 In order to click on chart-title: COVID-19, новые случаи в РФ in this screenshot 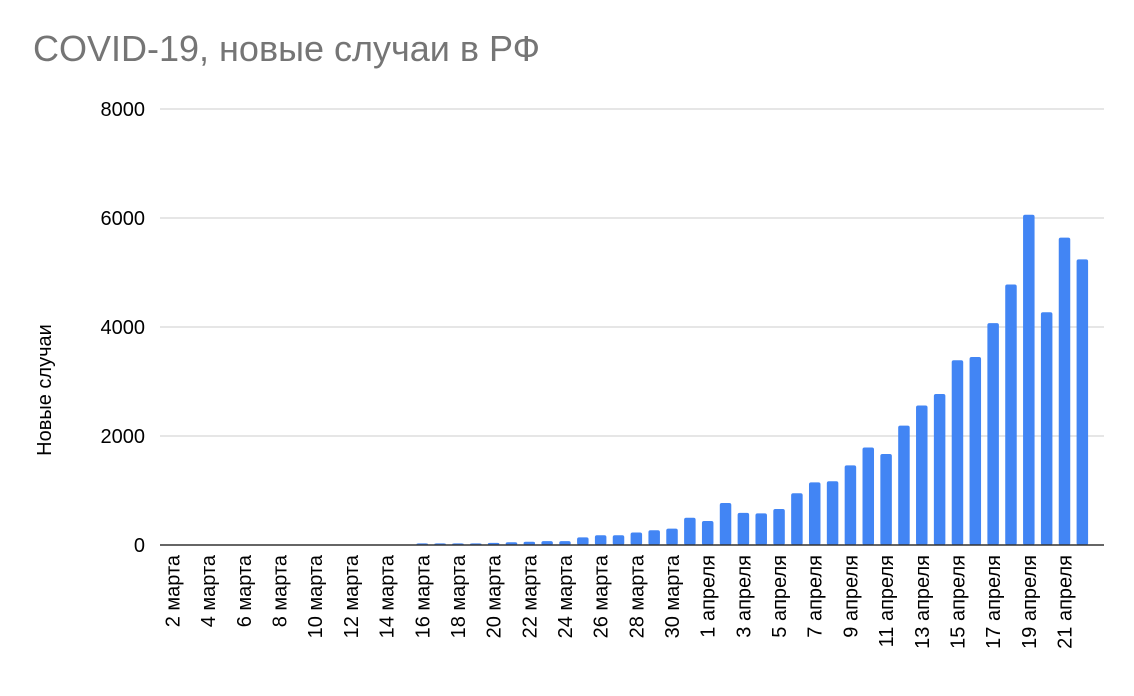, I will do `click(286, 48)`.